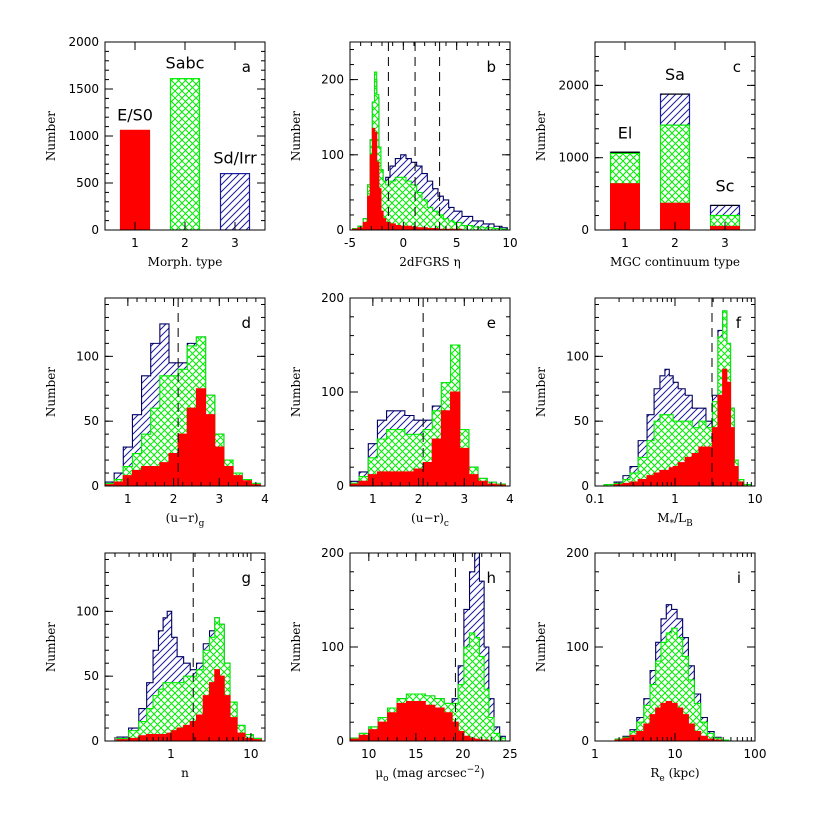  What do you see at coordinates (739, 323) in the screenshot?
I see `panel-letter: f` at bounding box center [739, 323].